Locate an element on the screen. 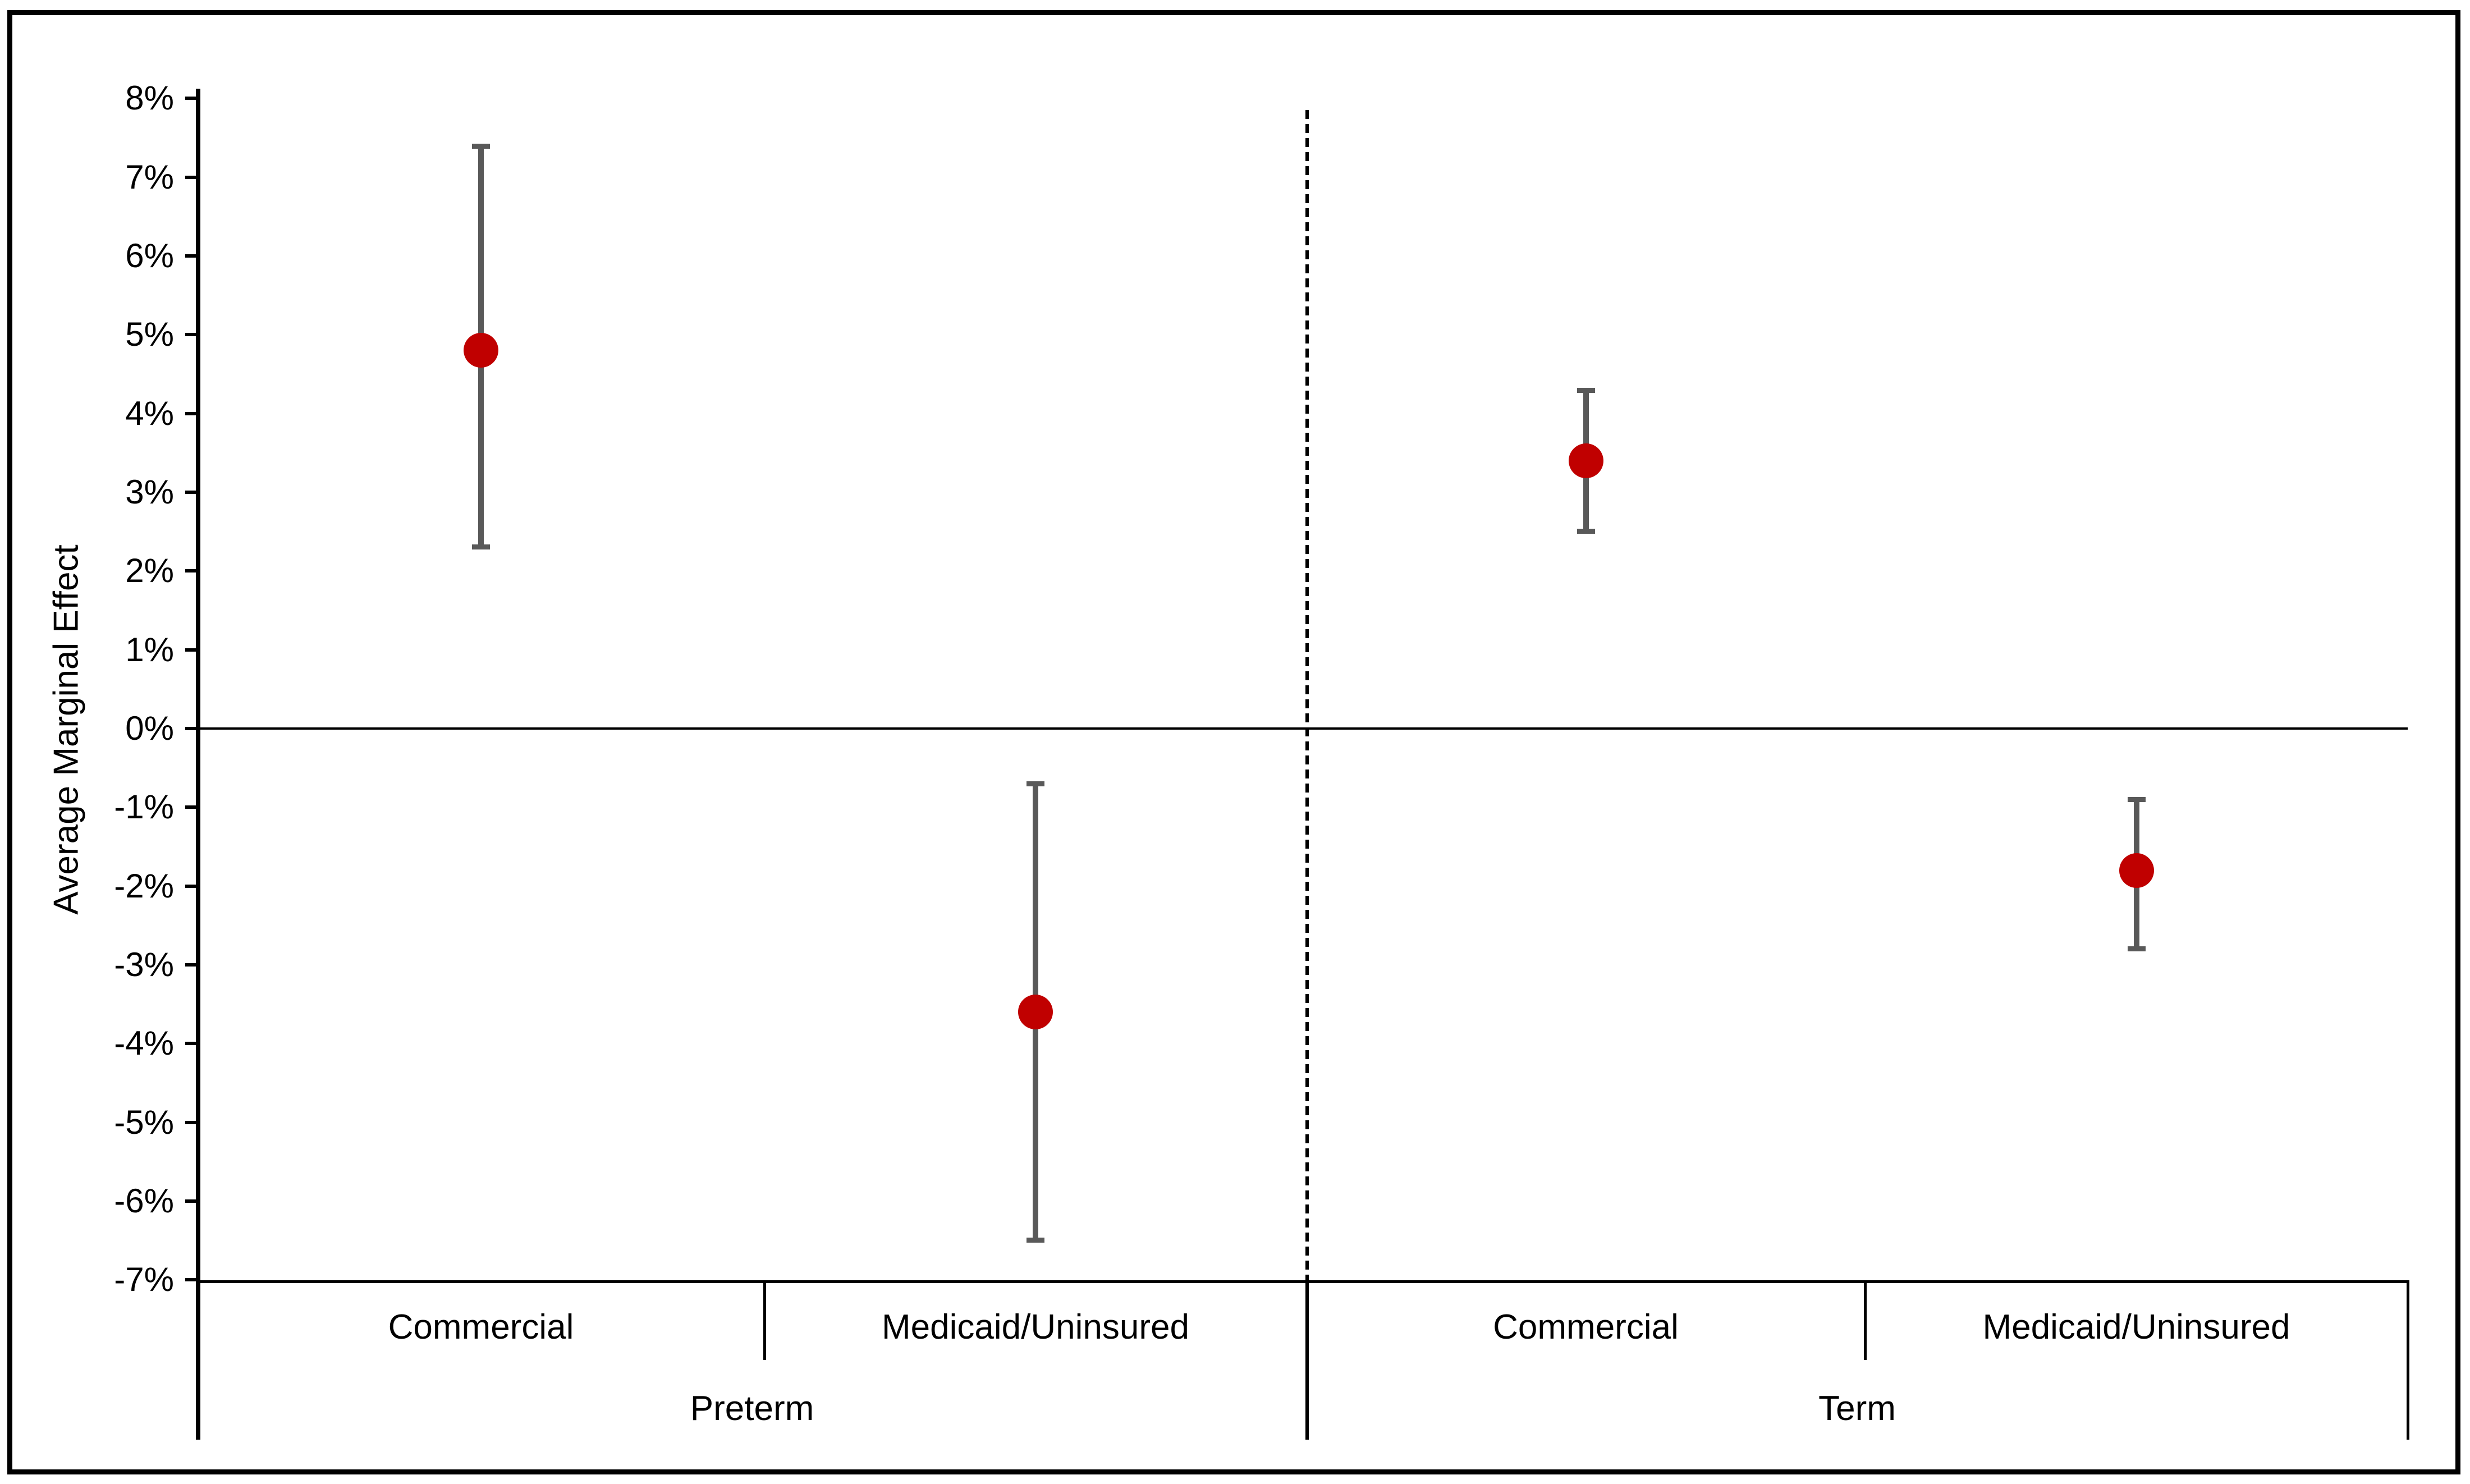 The image size is (2470, 1484). x-axis-line is located at coordinates (1303, 1282).